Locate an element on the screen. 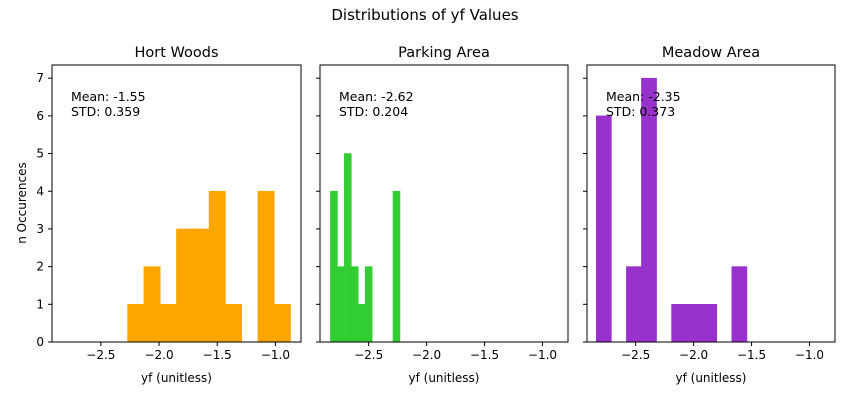 Image resolution: width=850 pixels, height=404 pixels. subplot-title: Hort Woods is located at coordinates (176, 53).